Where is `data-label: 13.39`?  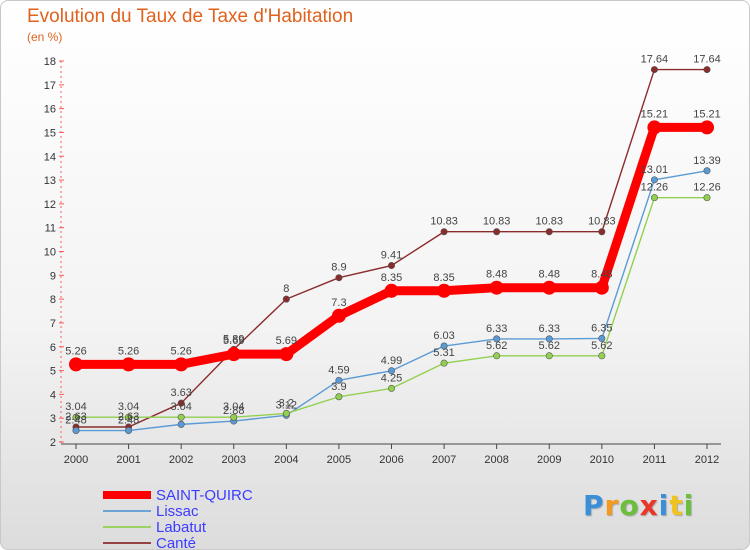
data-label: 13.39 is located at coordinates (707, 161).